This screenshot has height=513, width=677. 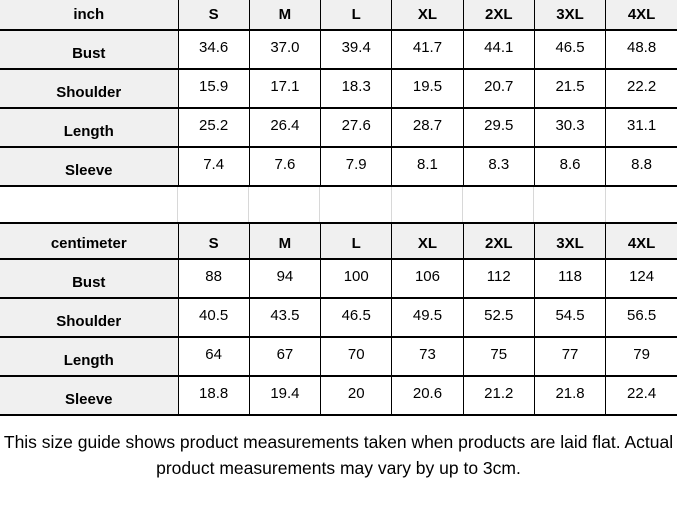 I want to click on measurement-value-cell: 28.7, so click(x=427, y=127).